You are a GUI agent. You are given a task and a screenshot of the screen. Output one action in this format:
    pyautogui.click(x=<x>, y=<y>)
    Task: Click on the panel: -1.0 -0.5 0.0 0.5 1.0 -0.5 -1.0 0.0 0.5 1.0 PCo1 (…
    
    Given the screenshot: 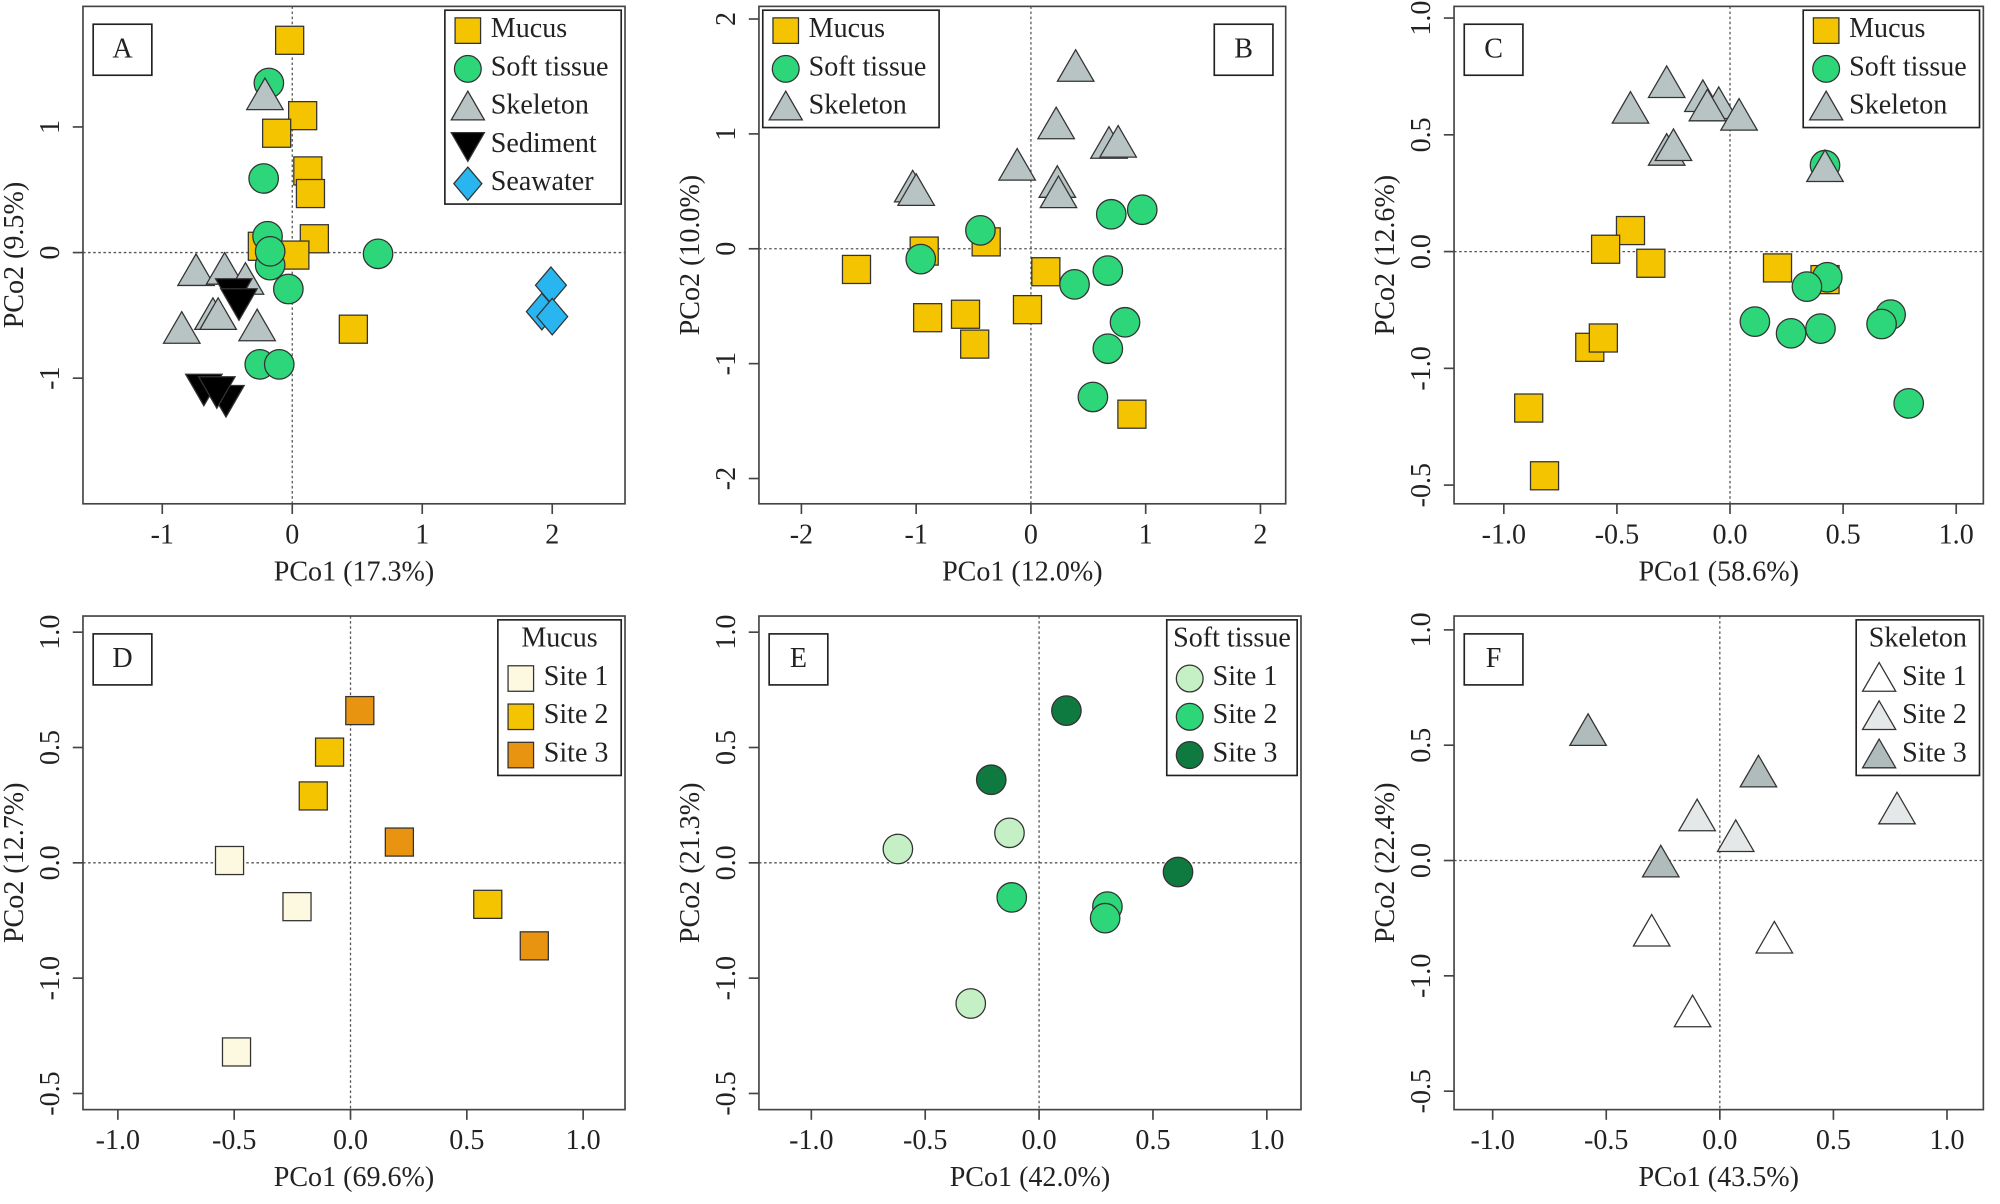 What is the action you would take?
    pyautogui.click(x=1677, y=902)
    